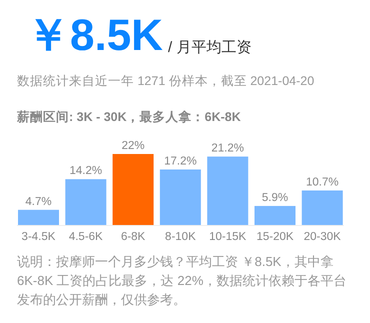  I want to click on data-label: 4.7%, so click(38, 202).